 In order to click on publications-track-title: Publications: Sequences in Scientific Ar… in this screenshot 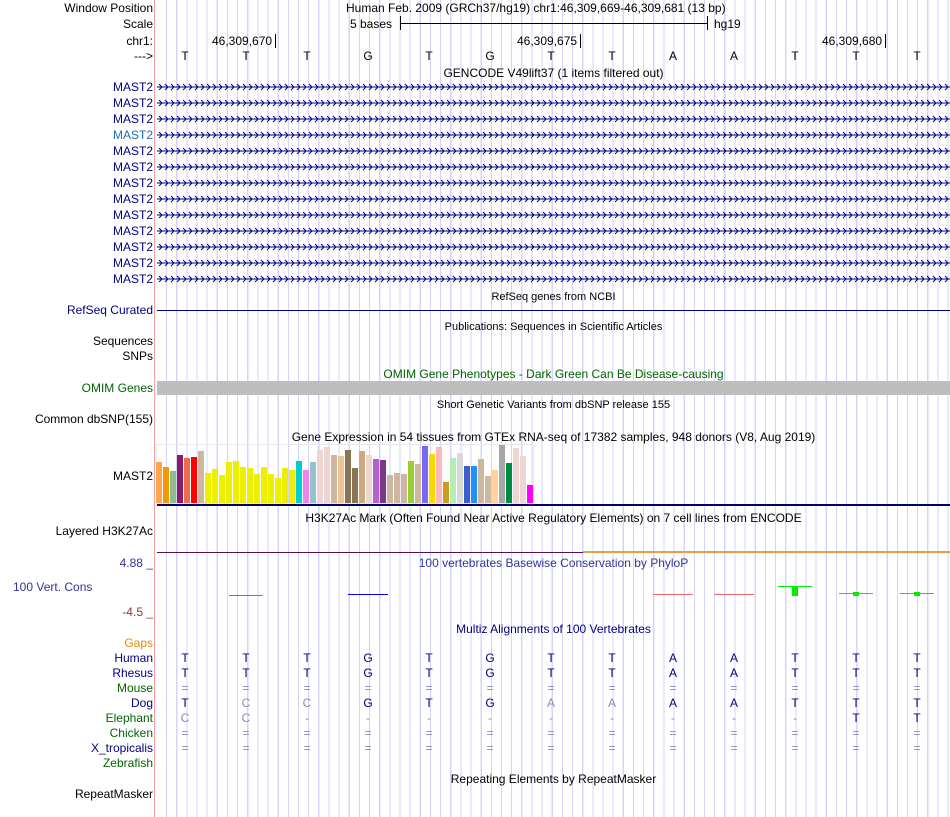, I will do `click(553, 327)`.